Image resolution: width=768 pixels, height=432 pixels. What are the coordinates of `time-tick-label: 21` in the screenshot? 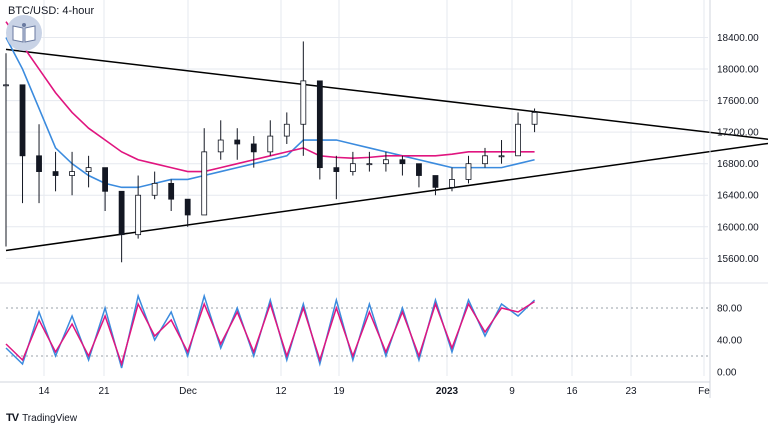 It's located at (104, 391).